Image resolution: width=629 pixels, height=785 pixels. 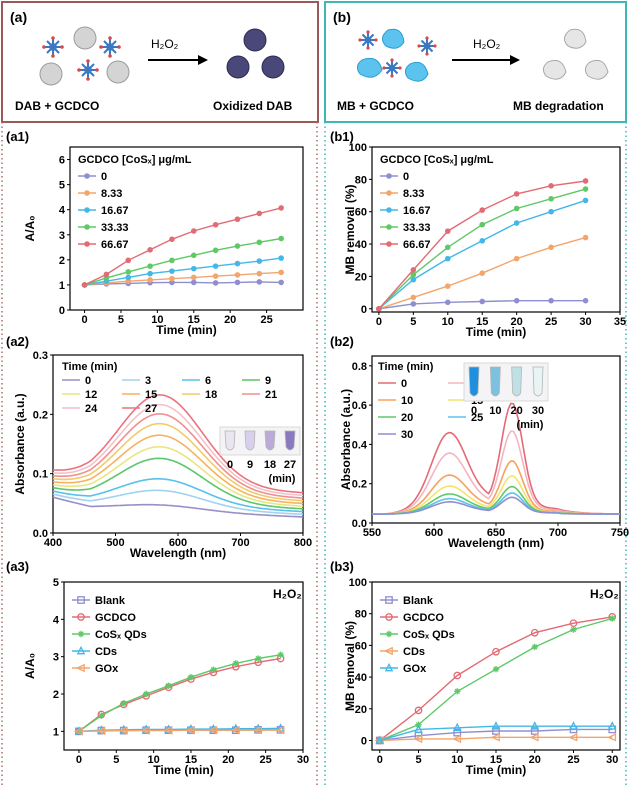 What do you see at coordinates (17, 136) in the screenshot?
I see `panel-label: (a1)` at bounding box center [17, 136].